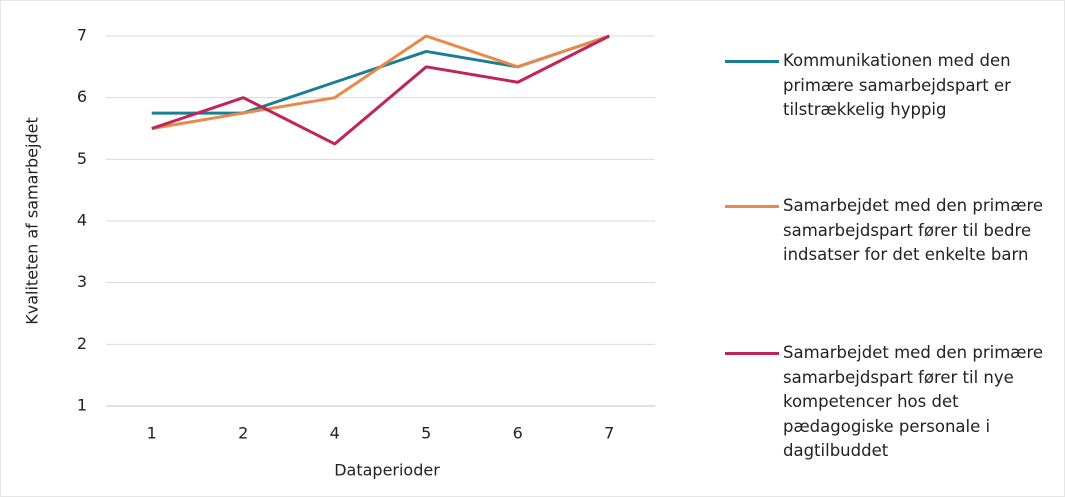  Describe the element at coordinates (82, 35) in the screenshot. I see `y-tick-label: 7` at that location.